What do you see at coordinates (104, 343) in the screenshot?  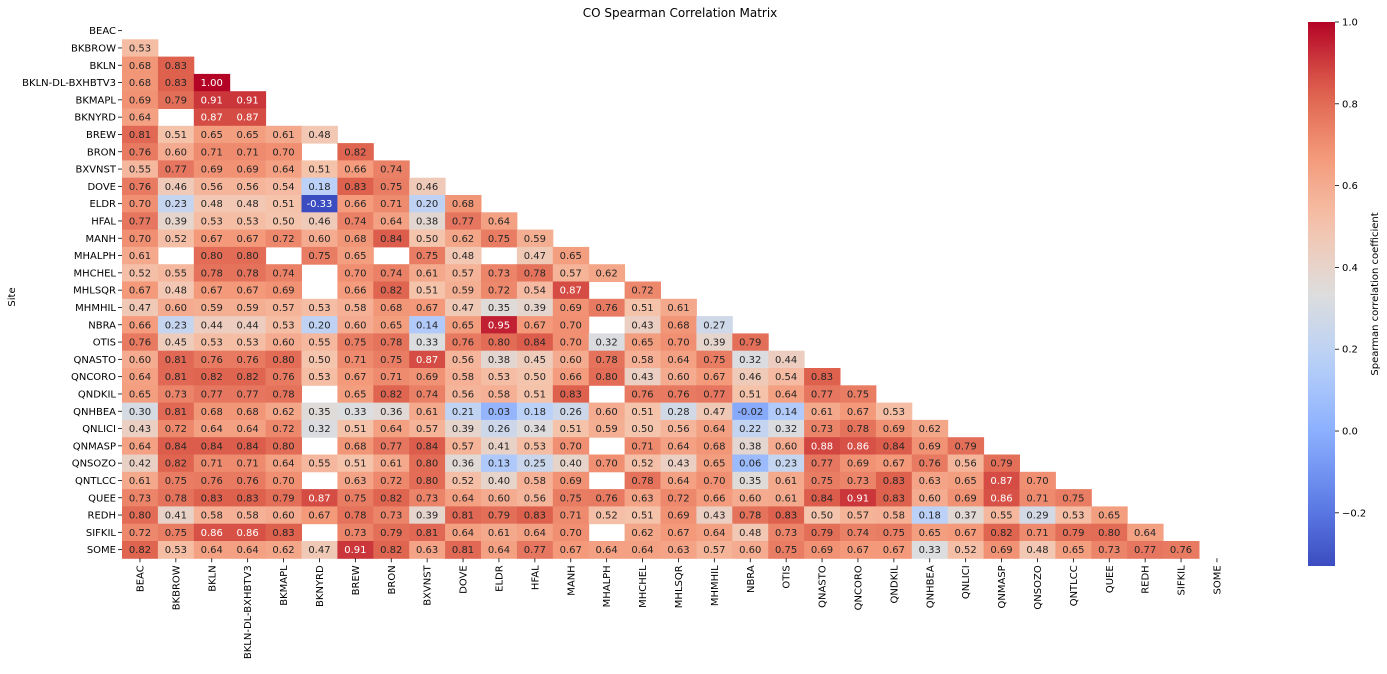 I see `y-tick-label: OTIS` at bounding box center [104, 343].